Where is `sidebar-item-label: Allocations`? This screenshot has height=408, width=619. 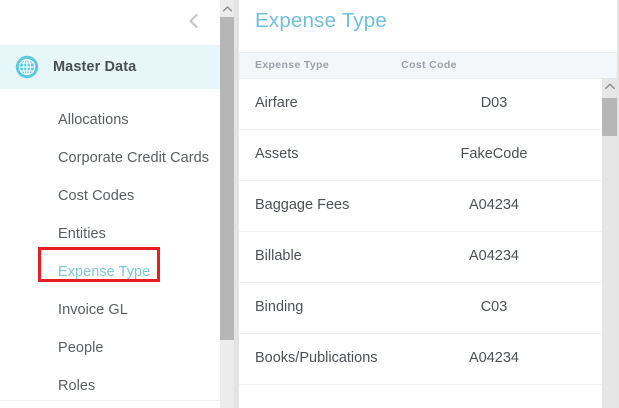 sidebar-item-label: Allocations is located at coordinates (93, 120).